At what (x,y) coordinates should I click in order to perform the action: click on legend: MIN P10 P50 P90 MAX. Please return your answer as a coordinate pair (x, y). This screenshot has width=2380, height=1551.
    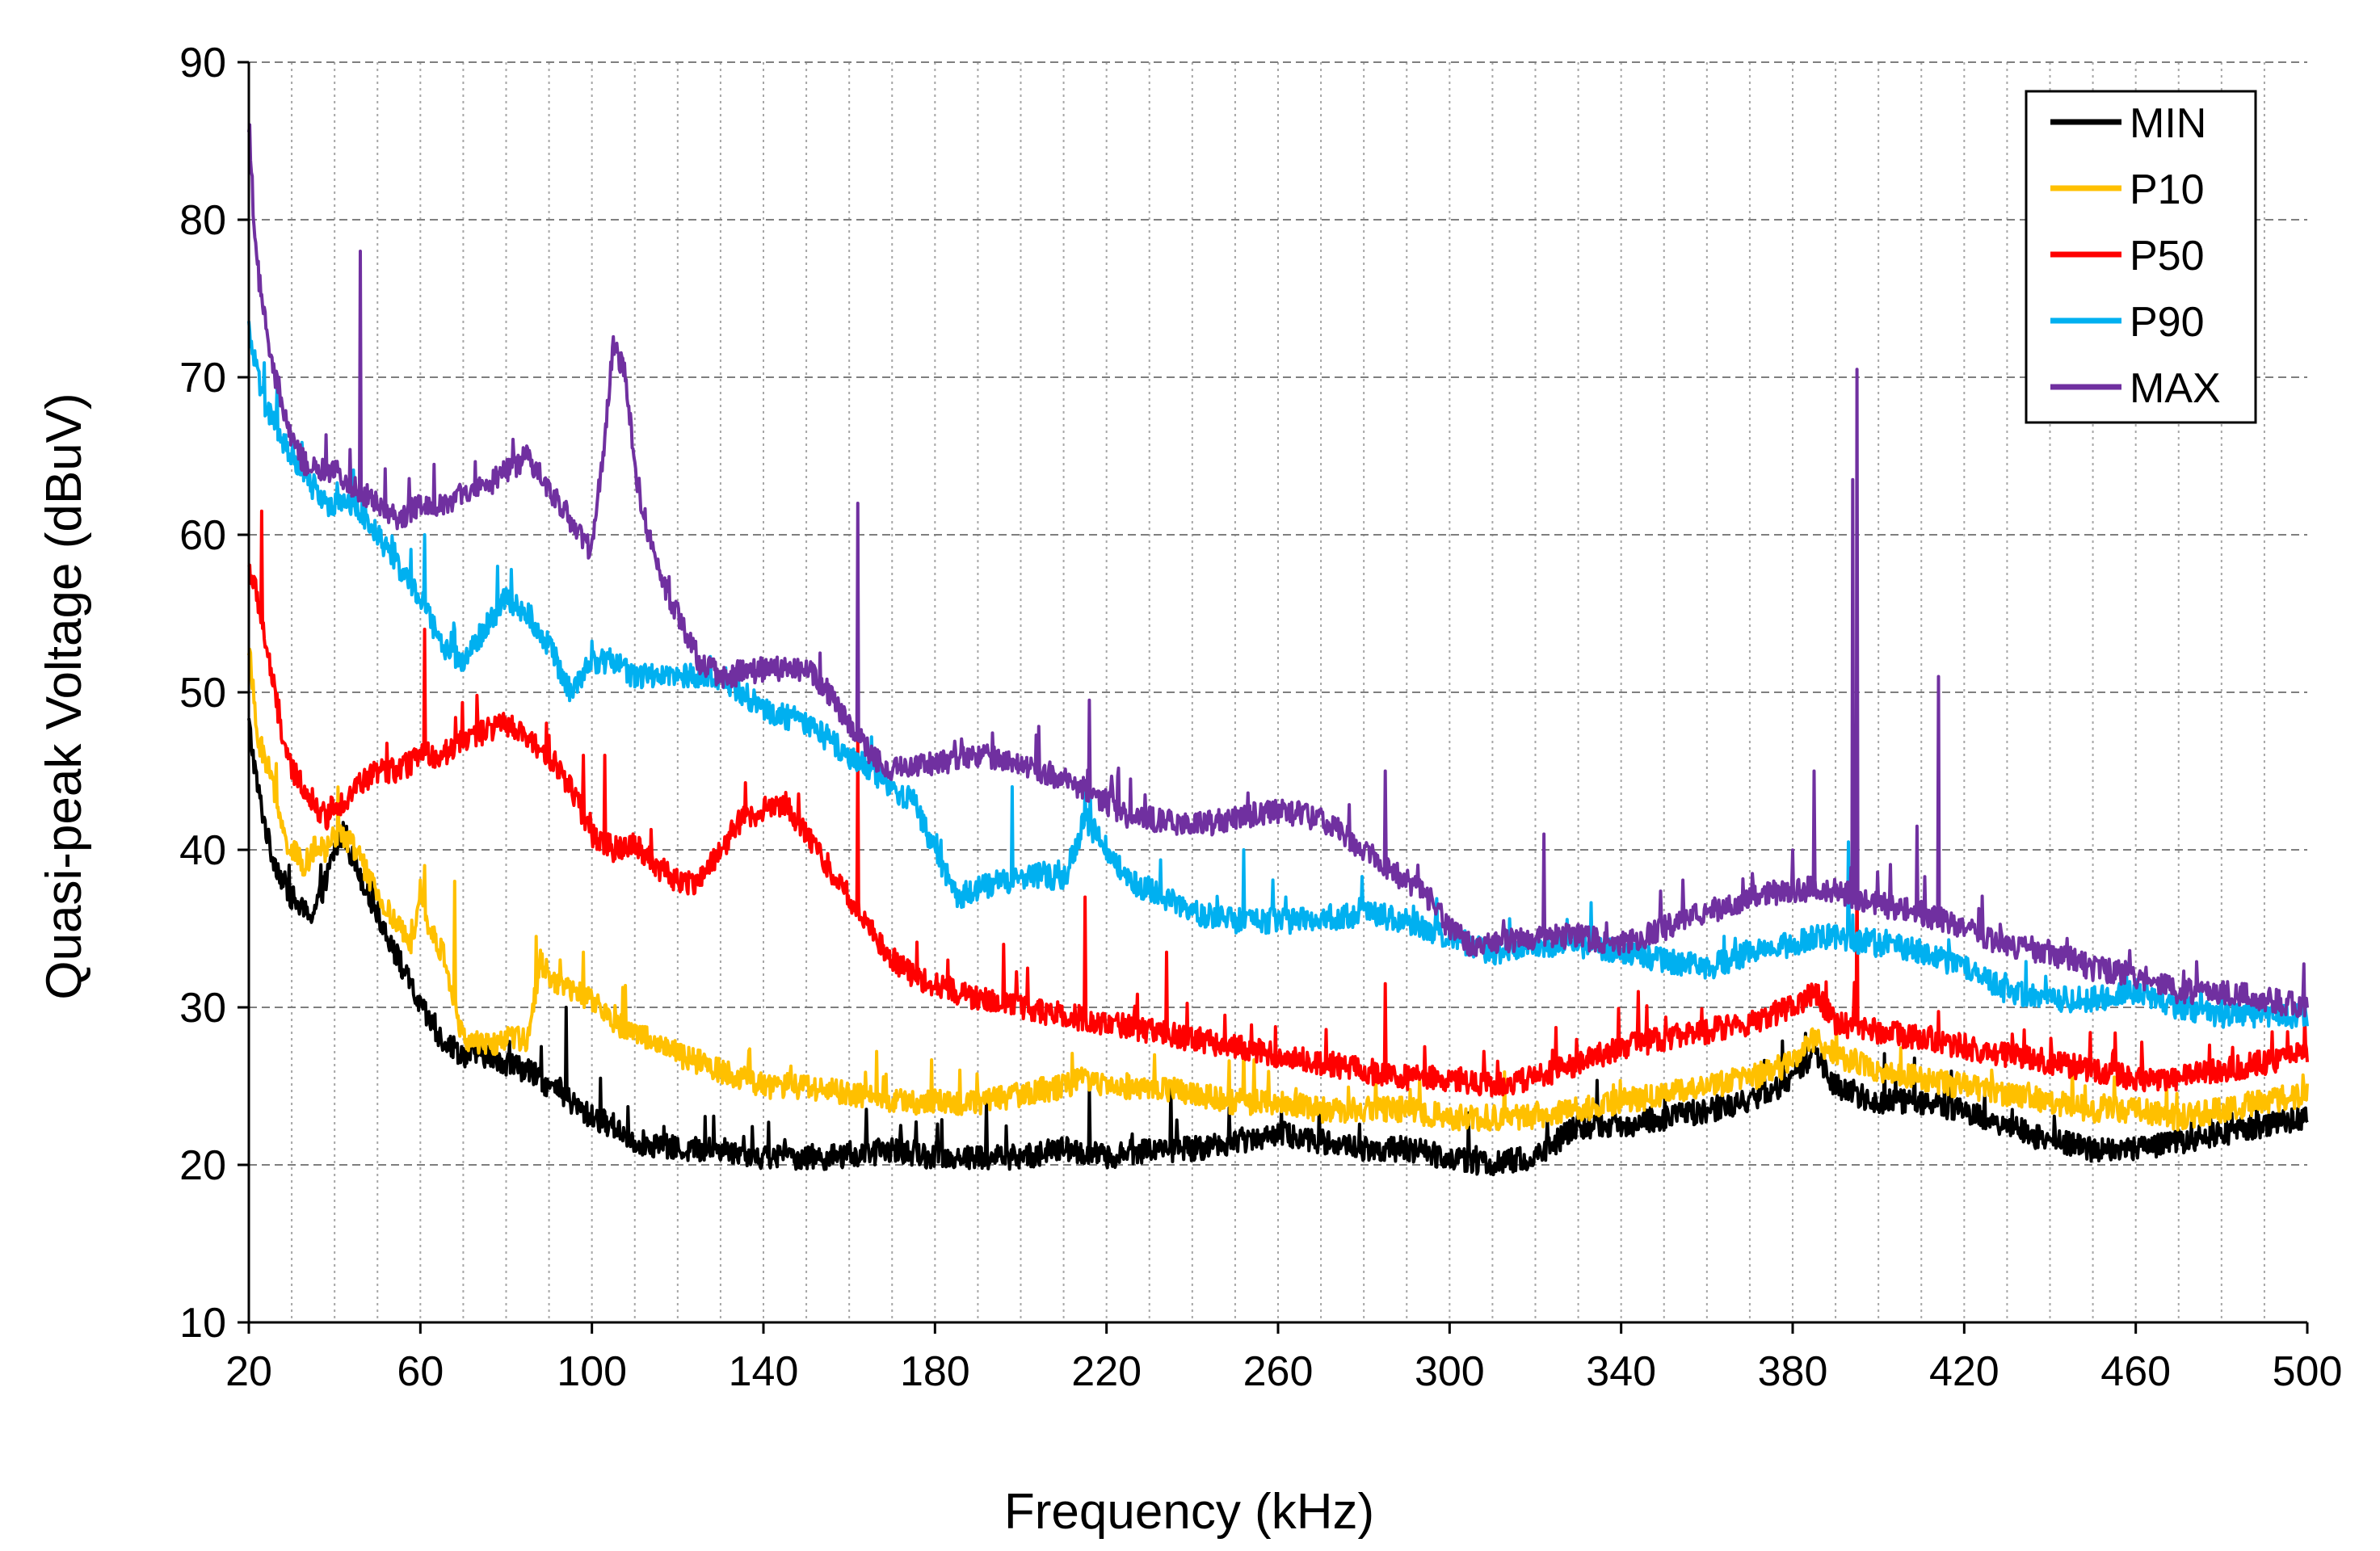
    Looking at the image, I should click on (2141, 257).